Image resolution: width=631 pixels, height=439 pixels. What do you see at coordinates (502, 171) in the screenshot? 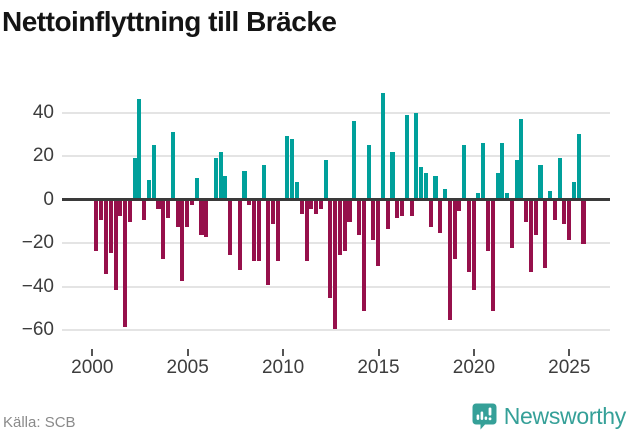
I see `bar-2021-q2` at bounding box center [502, 171].